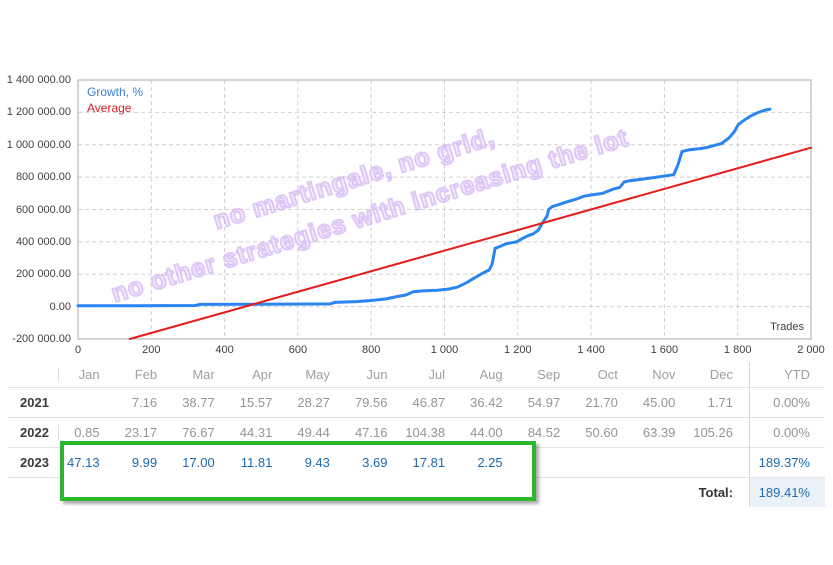 The image size is (833, 565). What do you see at coordinates (715, 492) in the screenshot?
I see `total-label: Total:` at bounding box center [715, 492].